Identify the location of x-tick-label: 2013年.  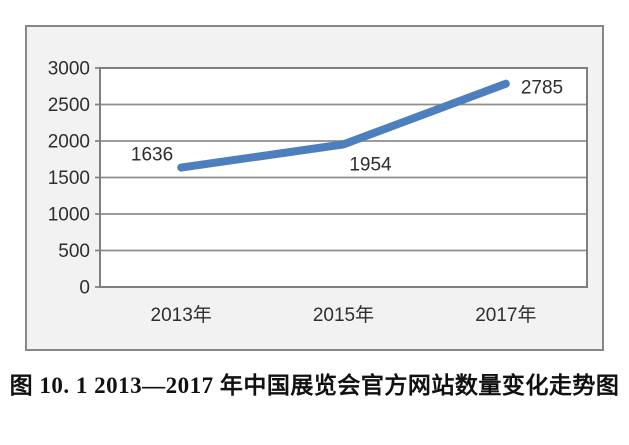
(181, 315).